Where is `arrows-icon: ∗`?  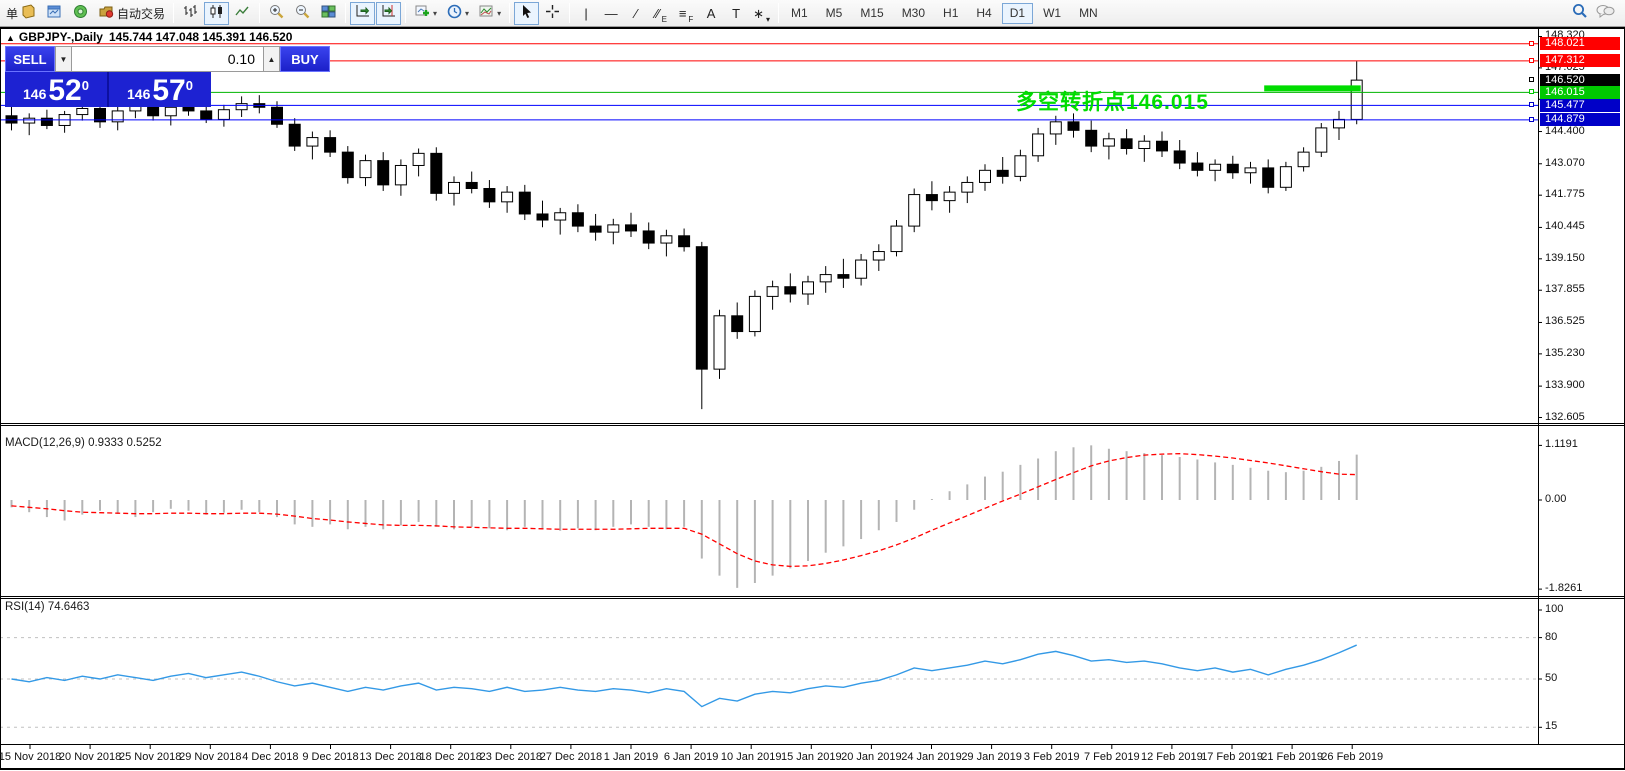
arrows-icon: ∗ is located at coordinates (758, 13).